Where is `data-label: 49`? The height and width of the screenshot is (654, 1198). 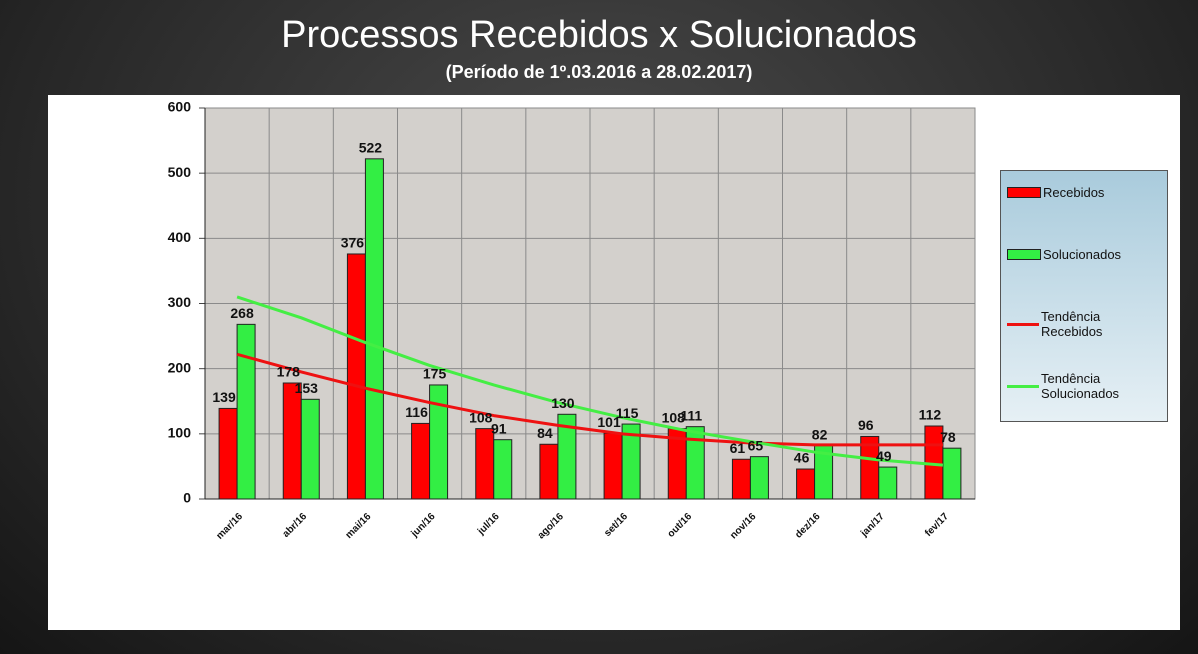 data-label: 49 is located at coordinates (884, 456).